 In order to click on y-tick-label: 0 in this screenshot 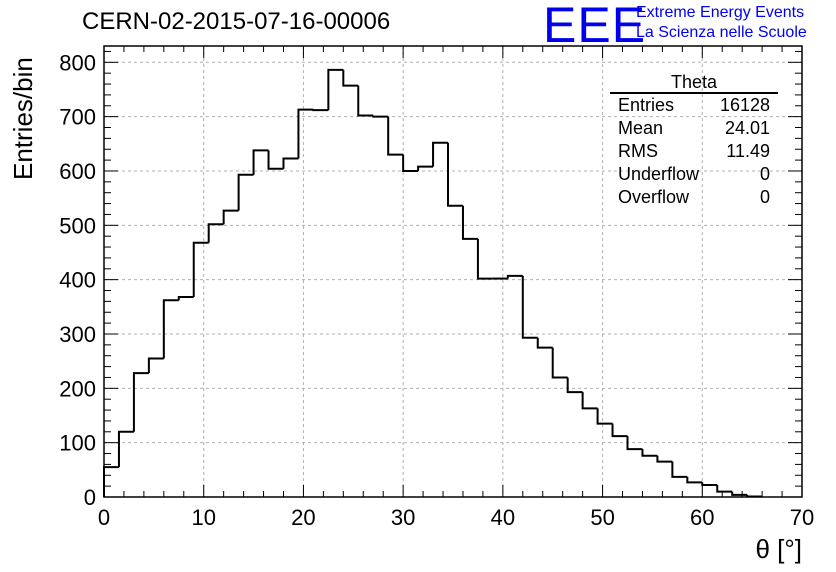, I will do `click(90, 497)`.